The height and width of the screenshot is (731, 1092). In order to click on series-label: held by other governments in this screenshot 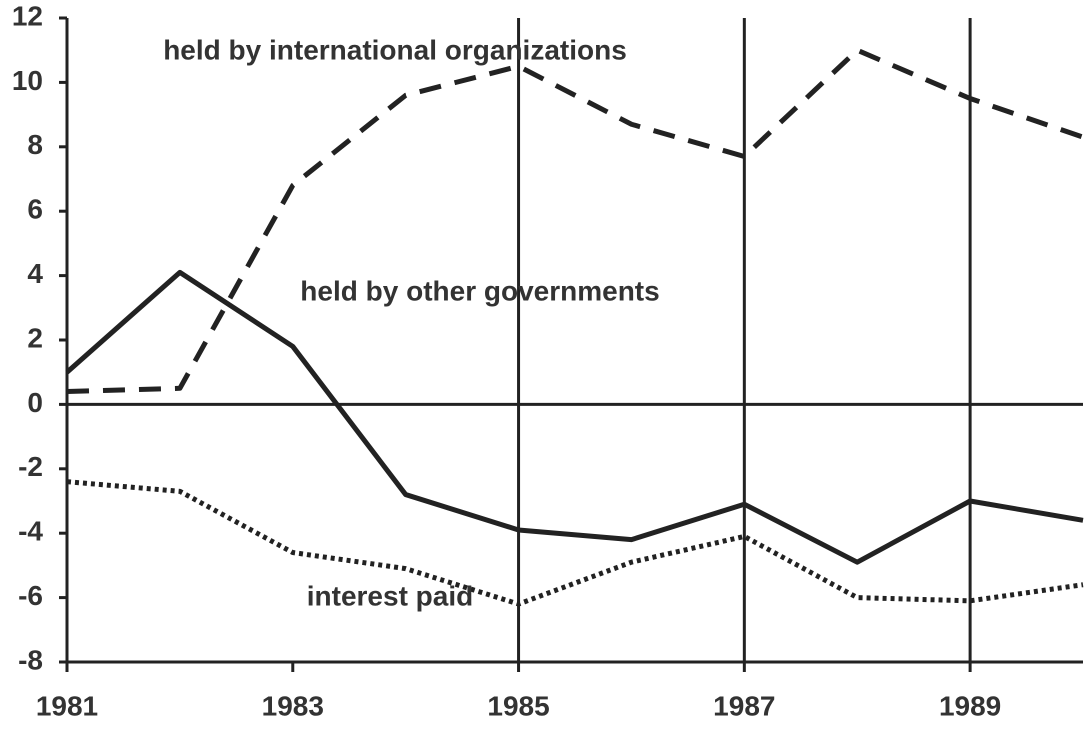, I will do `click(479, 290)`.